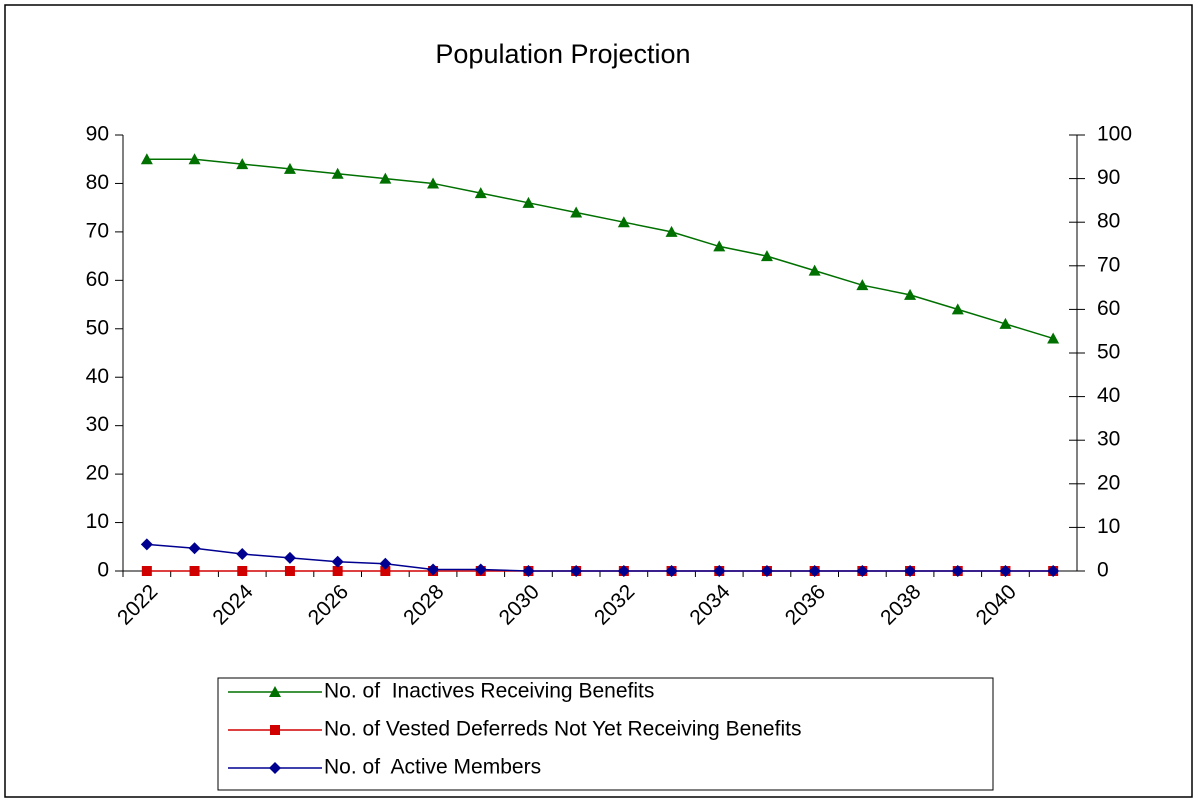 This screenshot has height=809, width=1198. What do you see at coordinates (97, 473) in the screenshot?
I see `y-tick-label: 20` at bounding box center [97, 473].